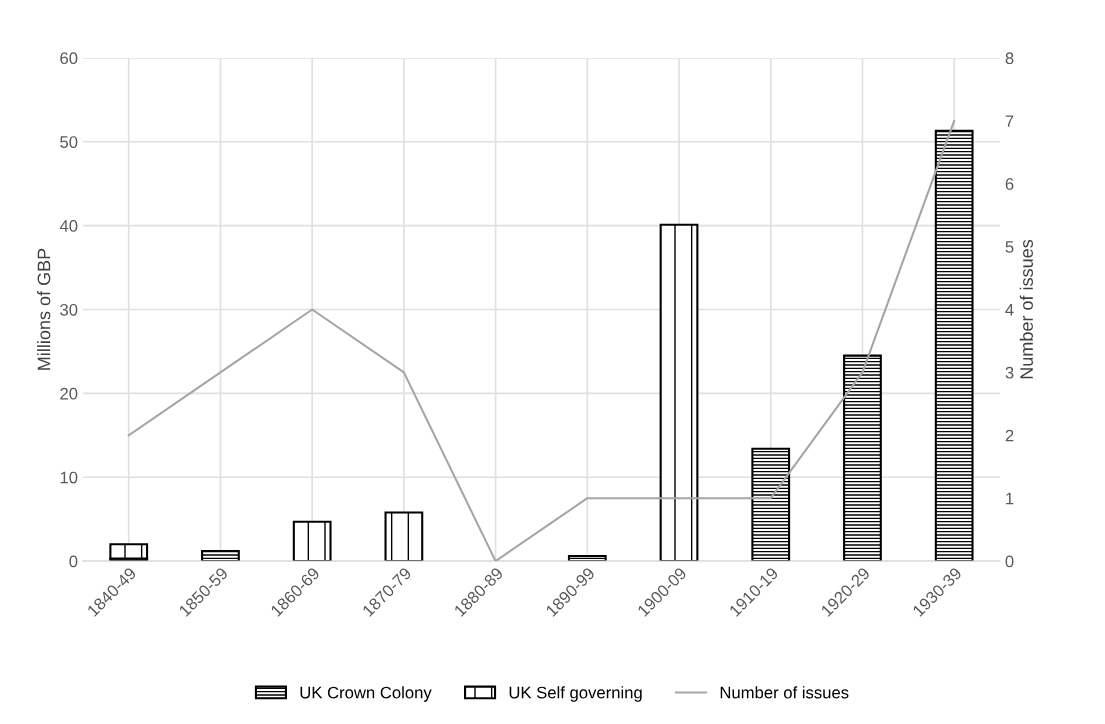 Image resolution: width=1105 pixels, height=724 pixels. Describe the element at coordinates (1009, 561) in the screenshot. I see `y2-tick-label: 0` at that location.